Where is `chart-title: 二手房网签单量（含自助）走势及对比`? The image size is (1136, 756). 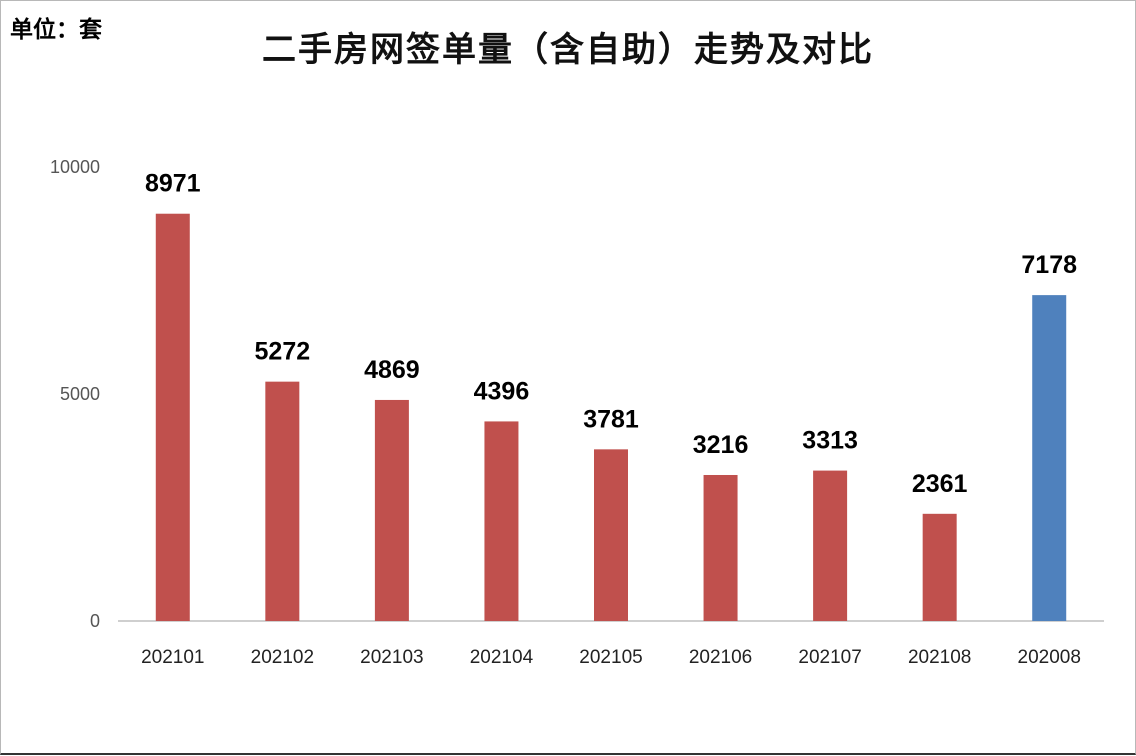 chart-title: 二手房网签单量（含自助）走势及对比 is located at coordinates (568, 50).